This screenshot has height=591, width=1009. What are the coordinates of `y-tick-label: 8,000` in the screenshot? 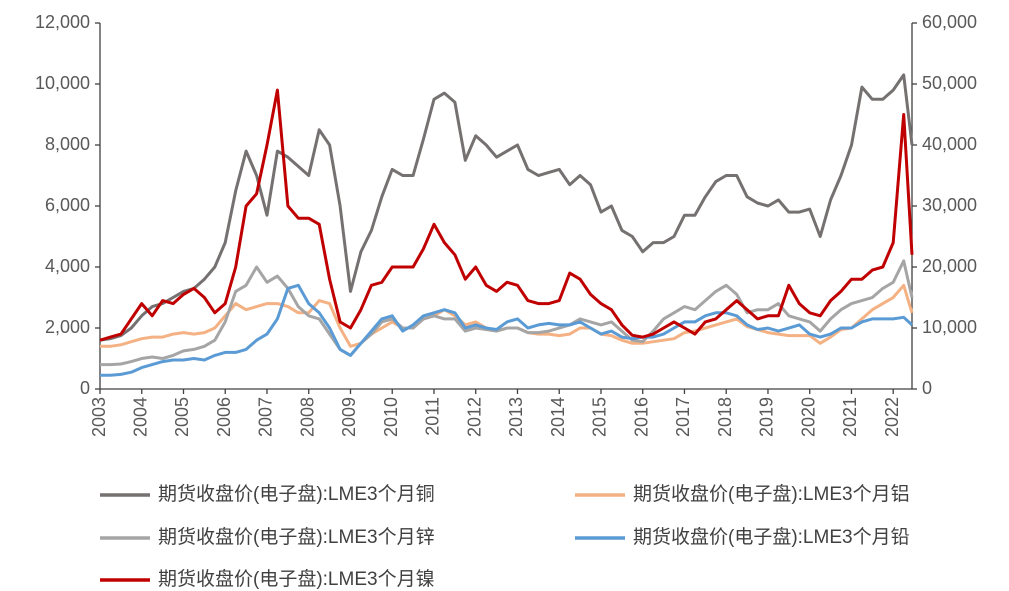 It's located at (67, 144).